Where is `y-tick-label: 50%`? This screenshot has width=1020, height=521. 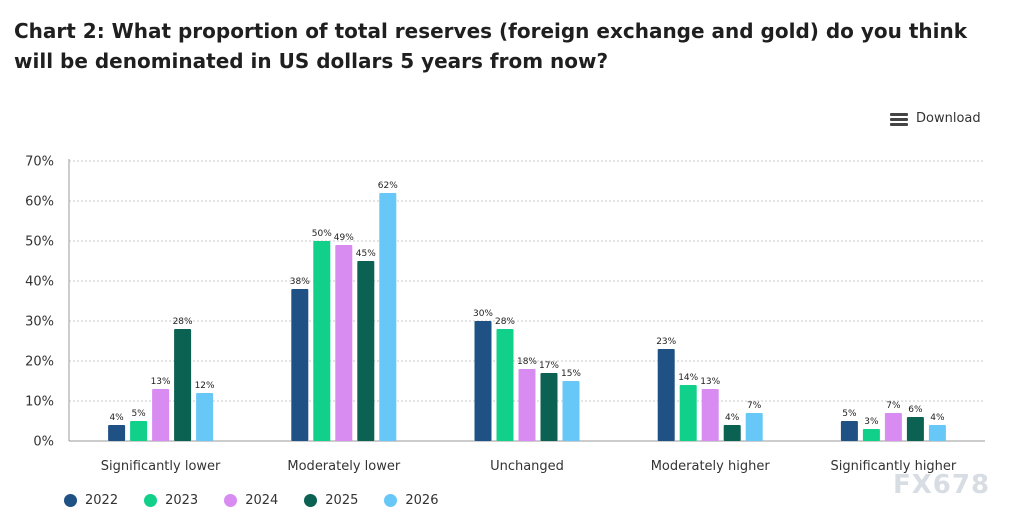 y-tick-label: 50% is located at coordinates (39, 242).